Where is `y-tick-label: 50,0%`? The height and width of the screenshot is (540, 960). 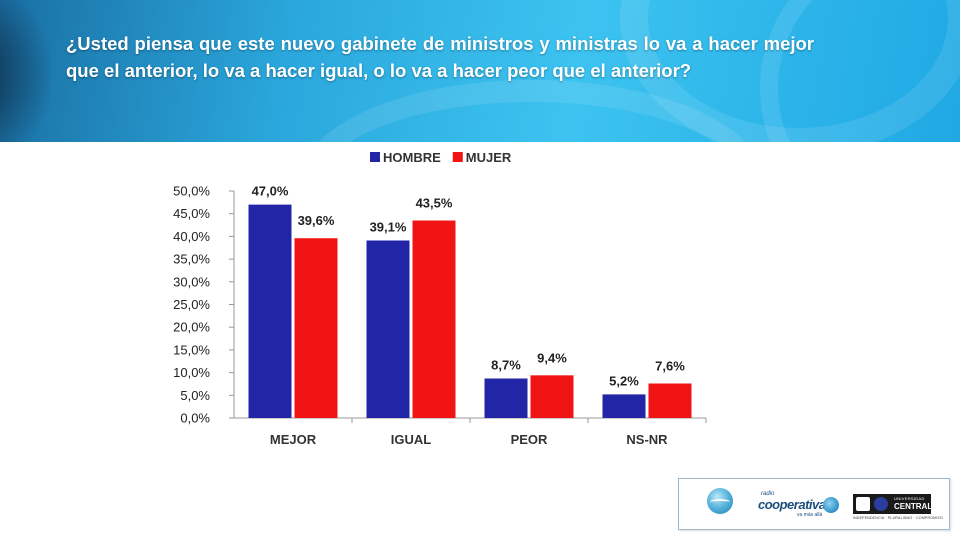
y-tick-label: 50,0% is located at coordinates (191, 191).